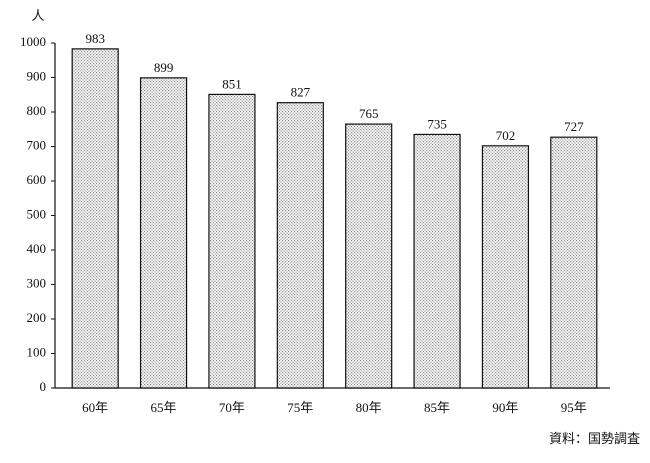 The width and height of the screenshot is (650, 463). What do you see at coordinates (43, 386) in the screenshot?
I see `y-tick-label: 0` at bounding box center [43, 386].